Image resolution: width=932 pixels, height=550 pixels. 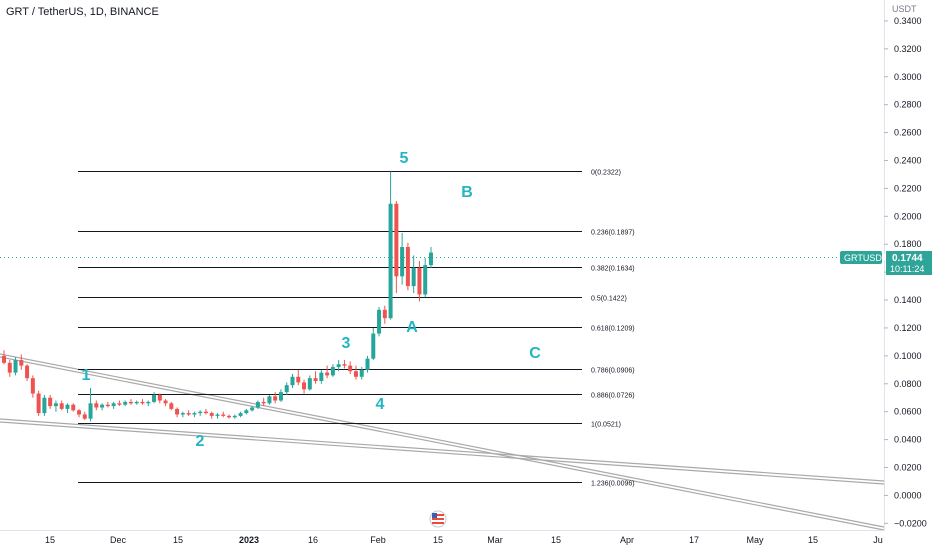 I want to click on price-tick-label: 0.2000, so click(x=908, y=216).